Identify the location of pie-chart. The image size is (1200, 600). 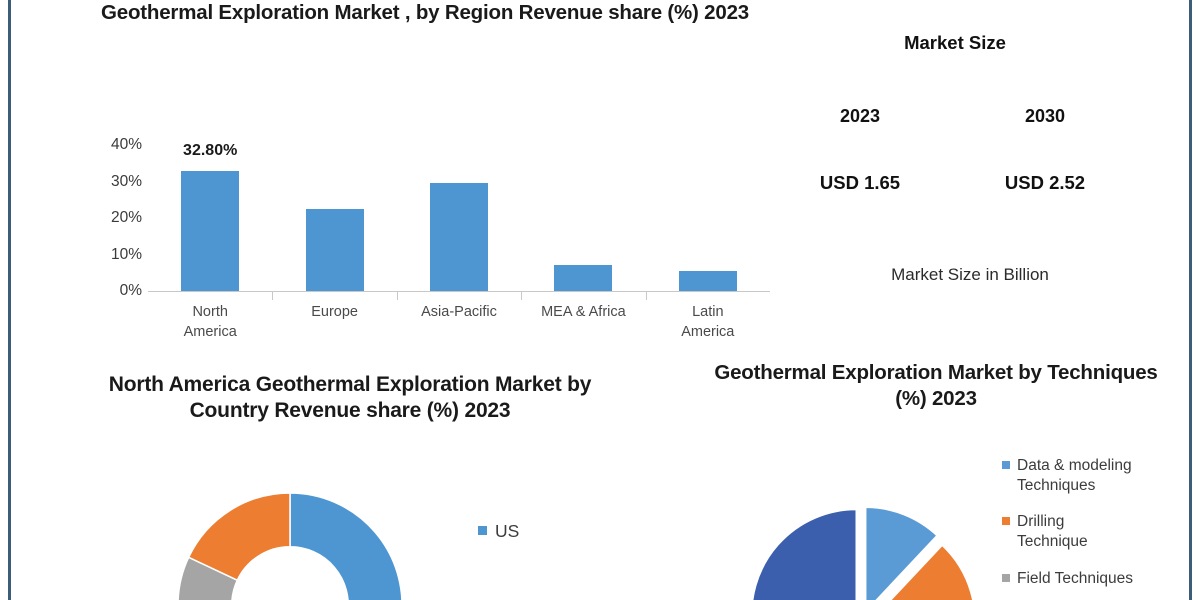
(862, 551).